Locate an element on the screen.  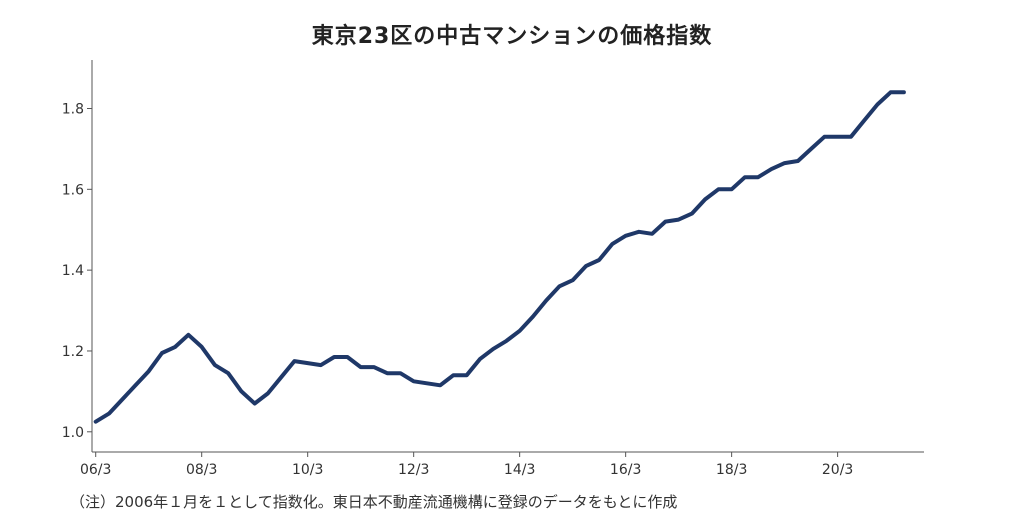
y-tick-label: 1.4 is located at coordinates (73, 271).